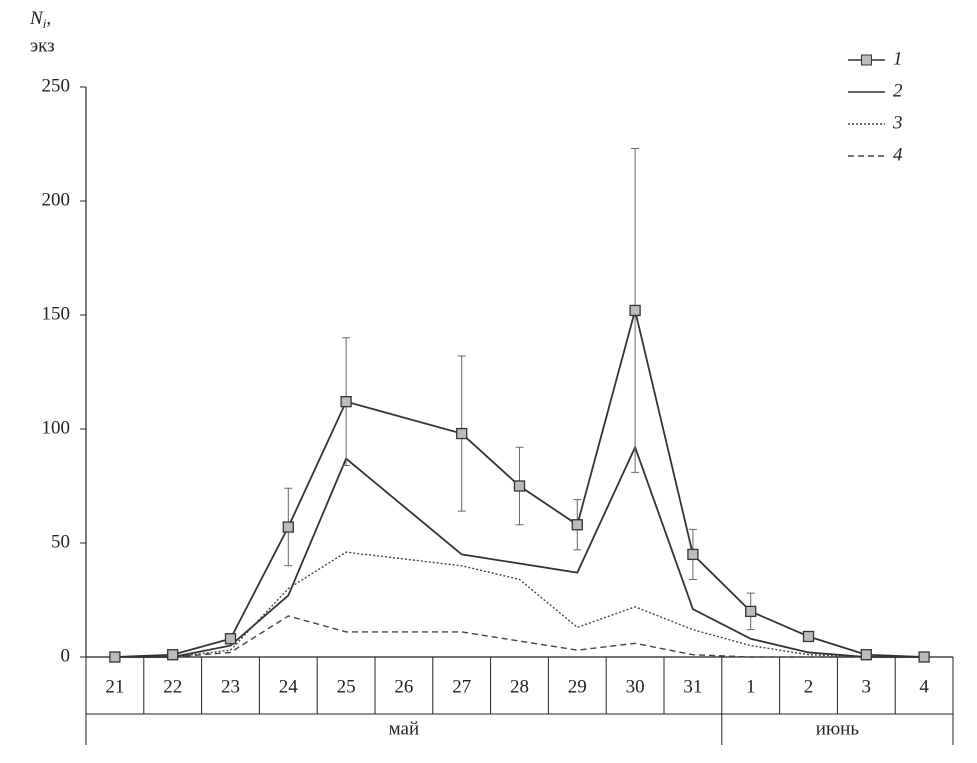 The height and width of the screenshot is (763, 977). I want to click on x-tick-label: 3, so click(867, 686).